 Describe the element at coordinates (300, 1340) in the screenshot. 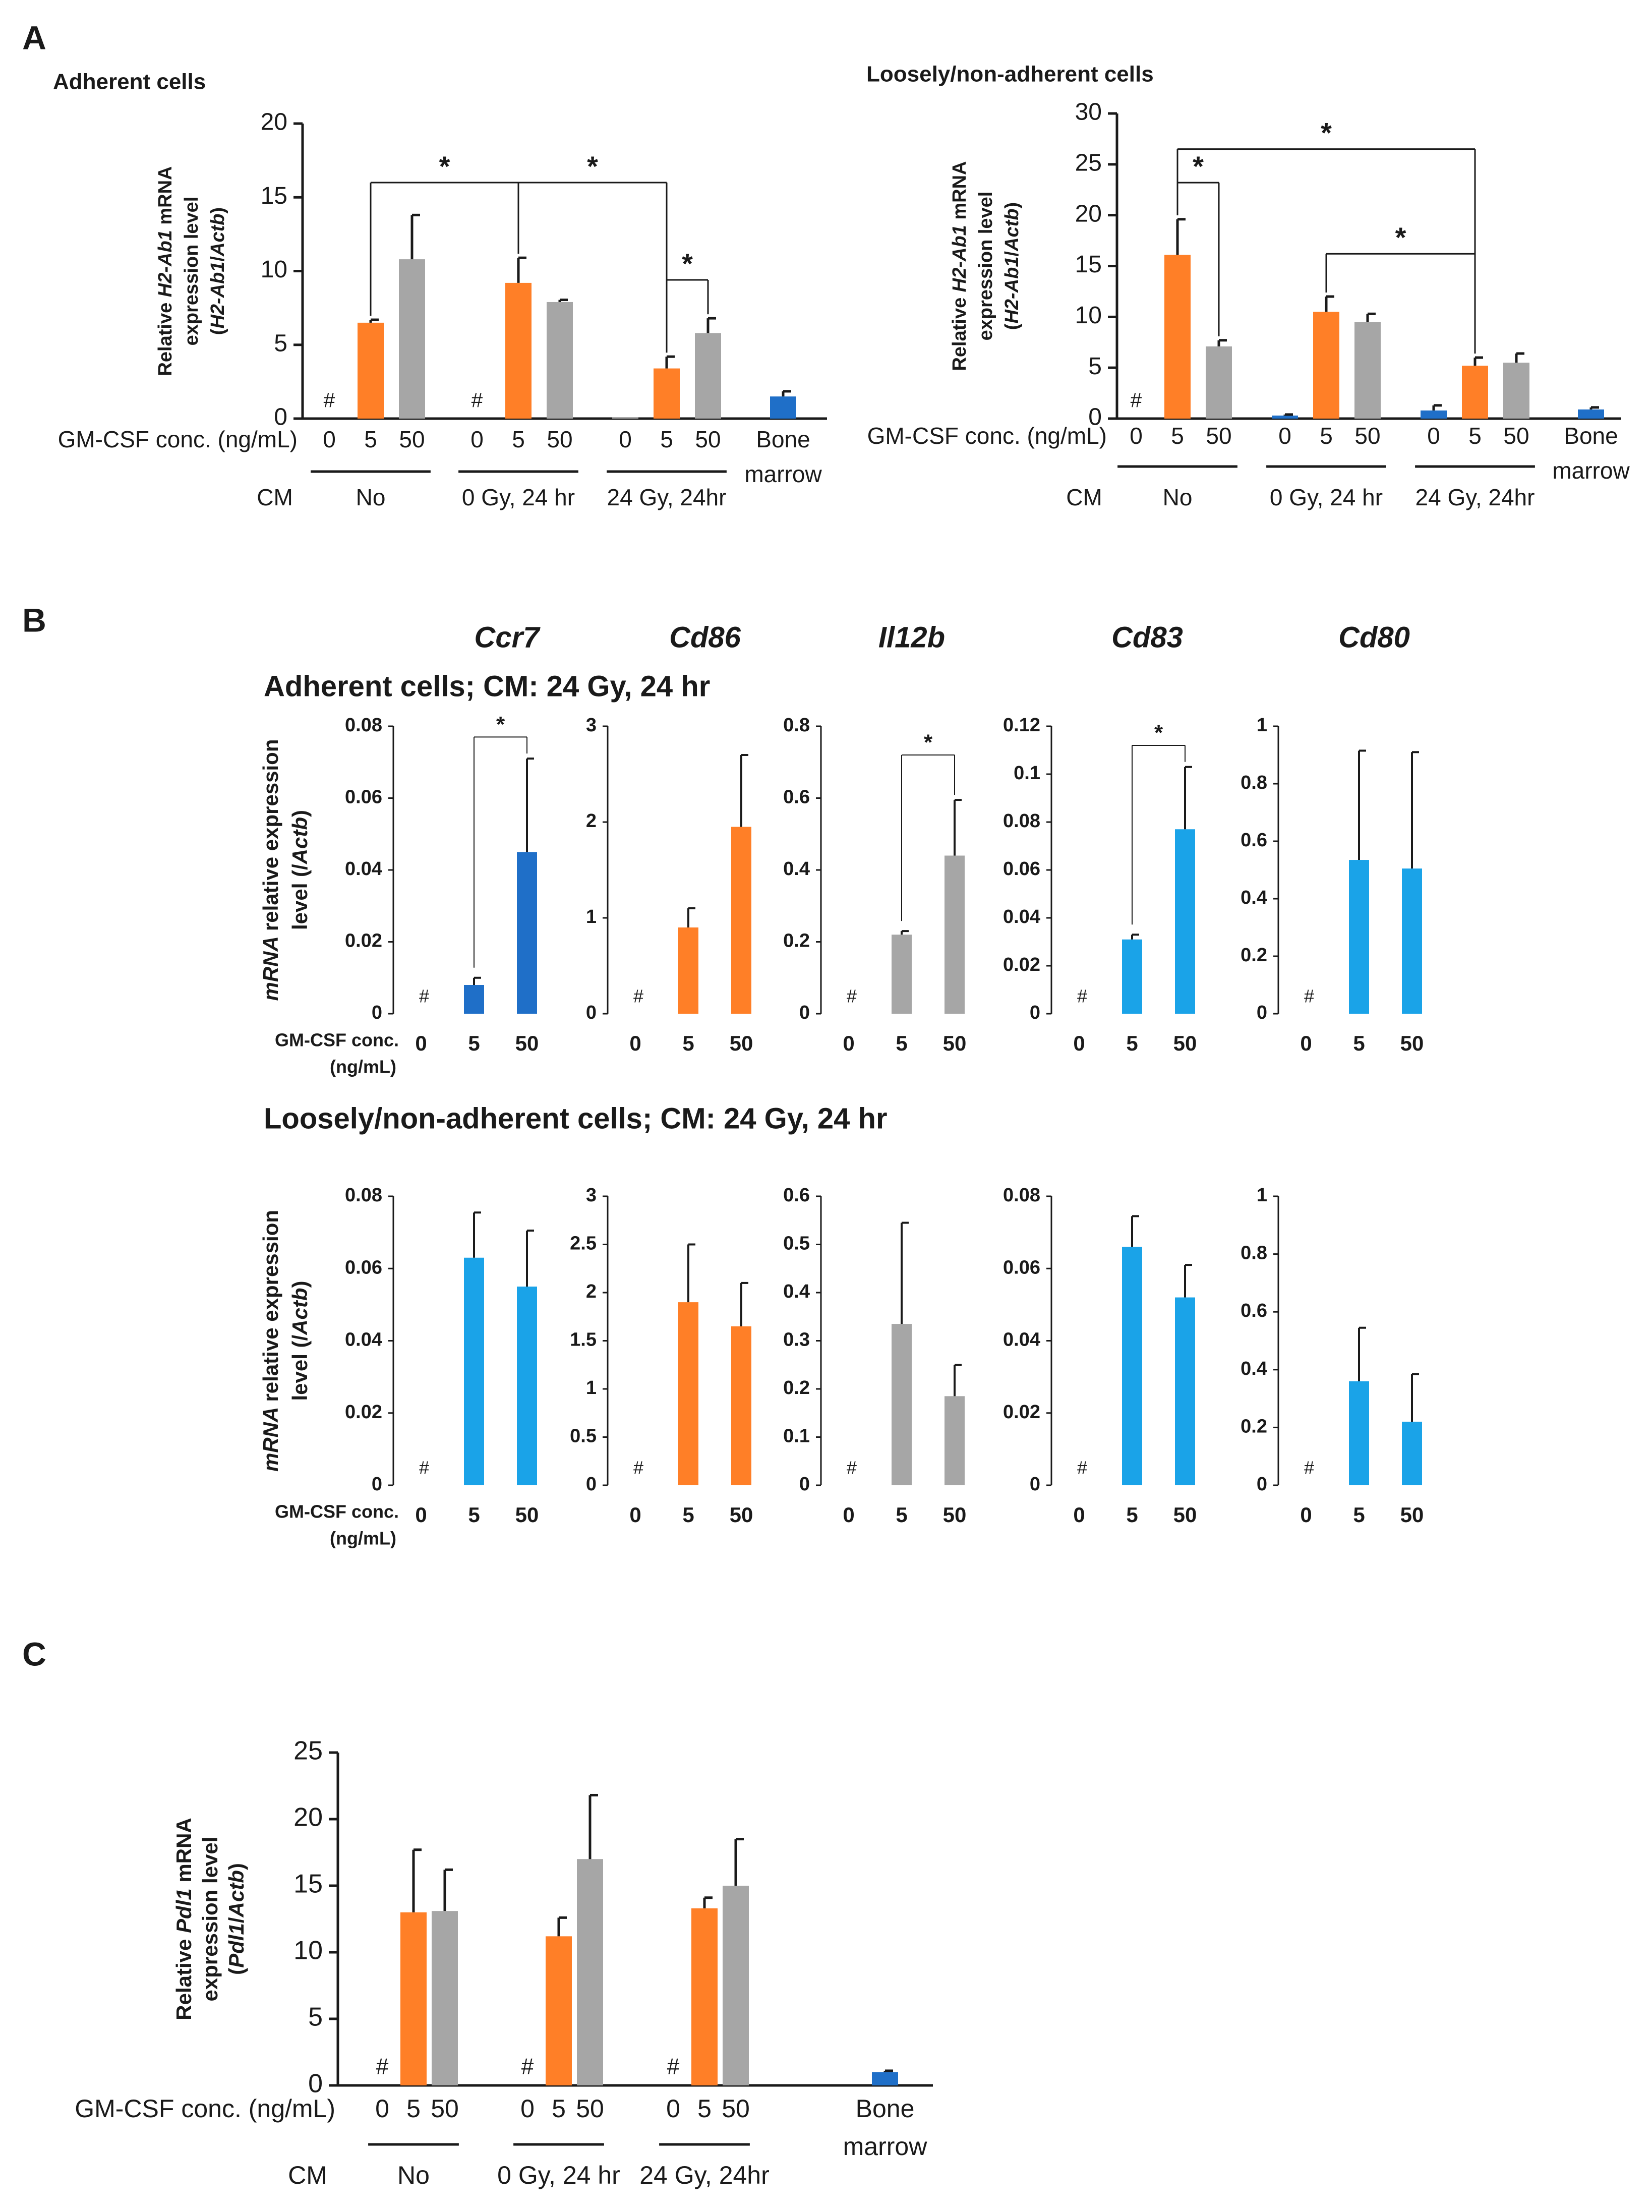

I see `panel-b-y-label: level (/Actb)` at that location.